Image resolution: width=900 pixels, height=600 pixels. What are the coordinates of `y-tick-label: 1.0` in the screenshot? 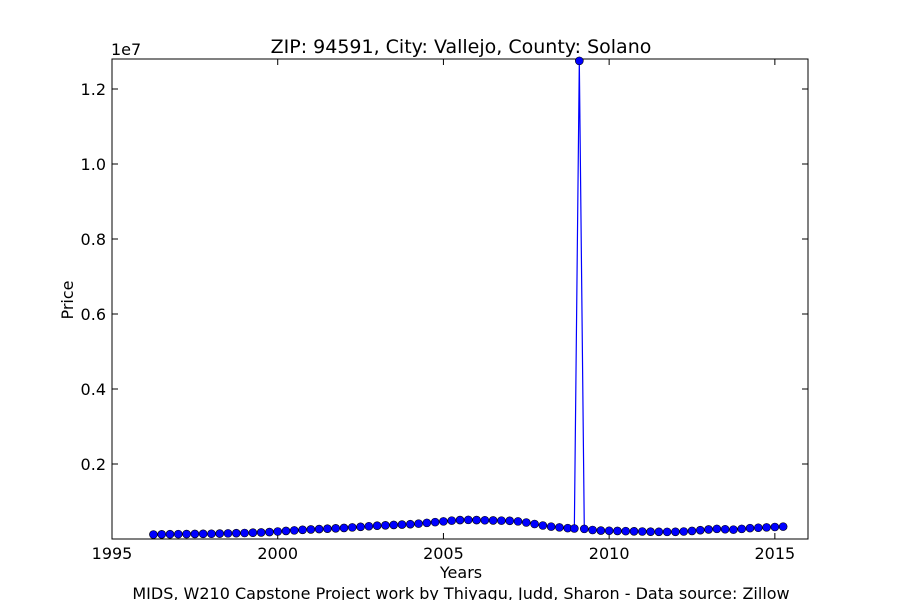 It's located at (93, 164).